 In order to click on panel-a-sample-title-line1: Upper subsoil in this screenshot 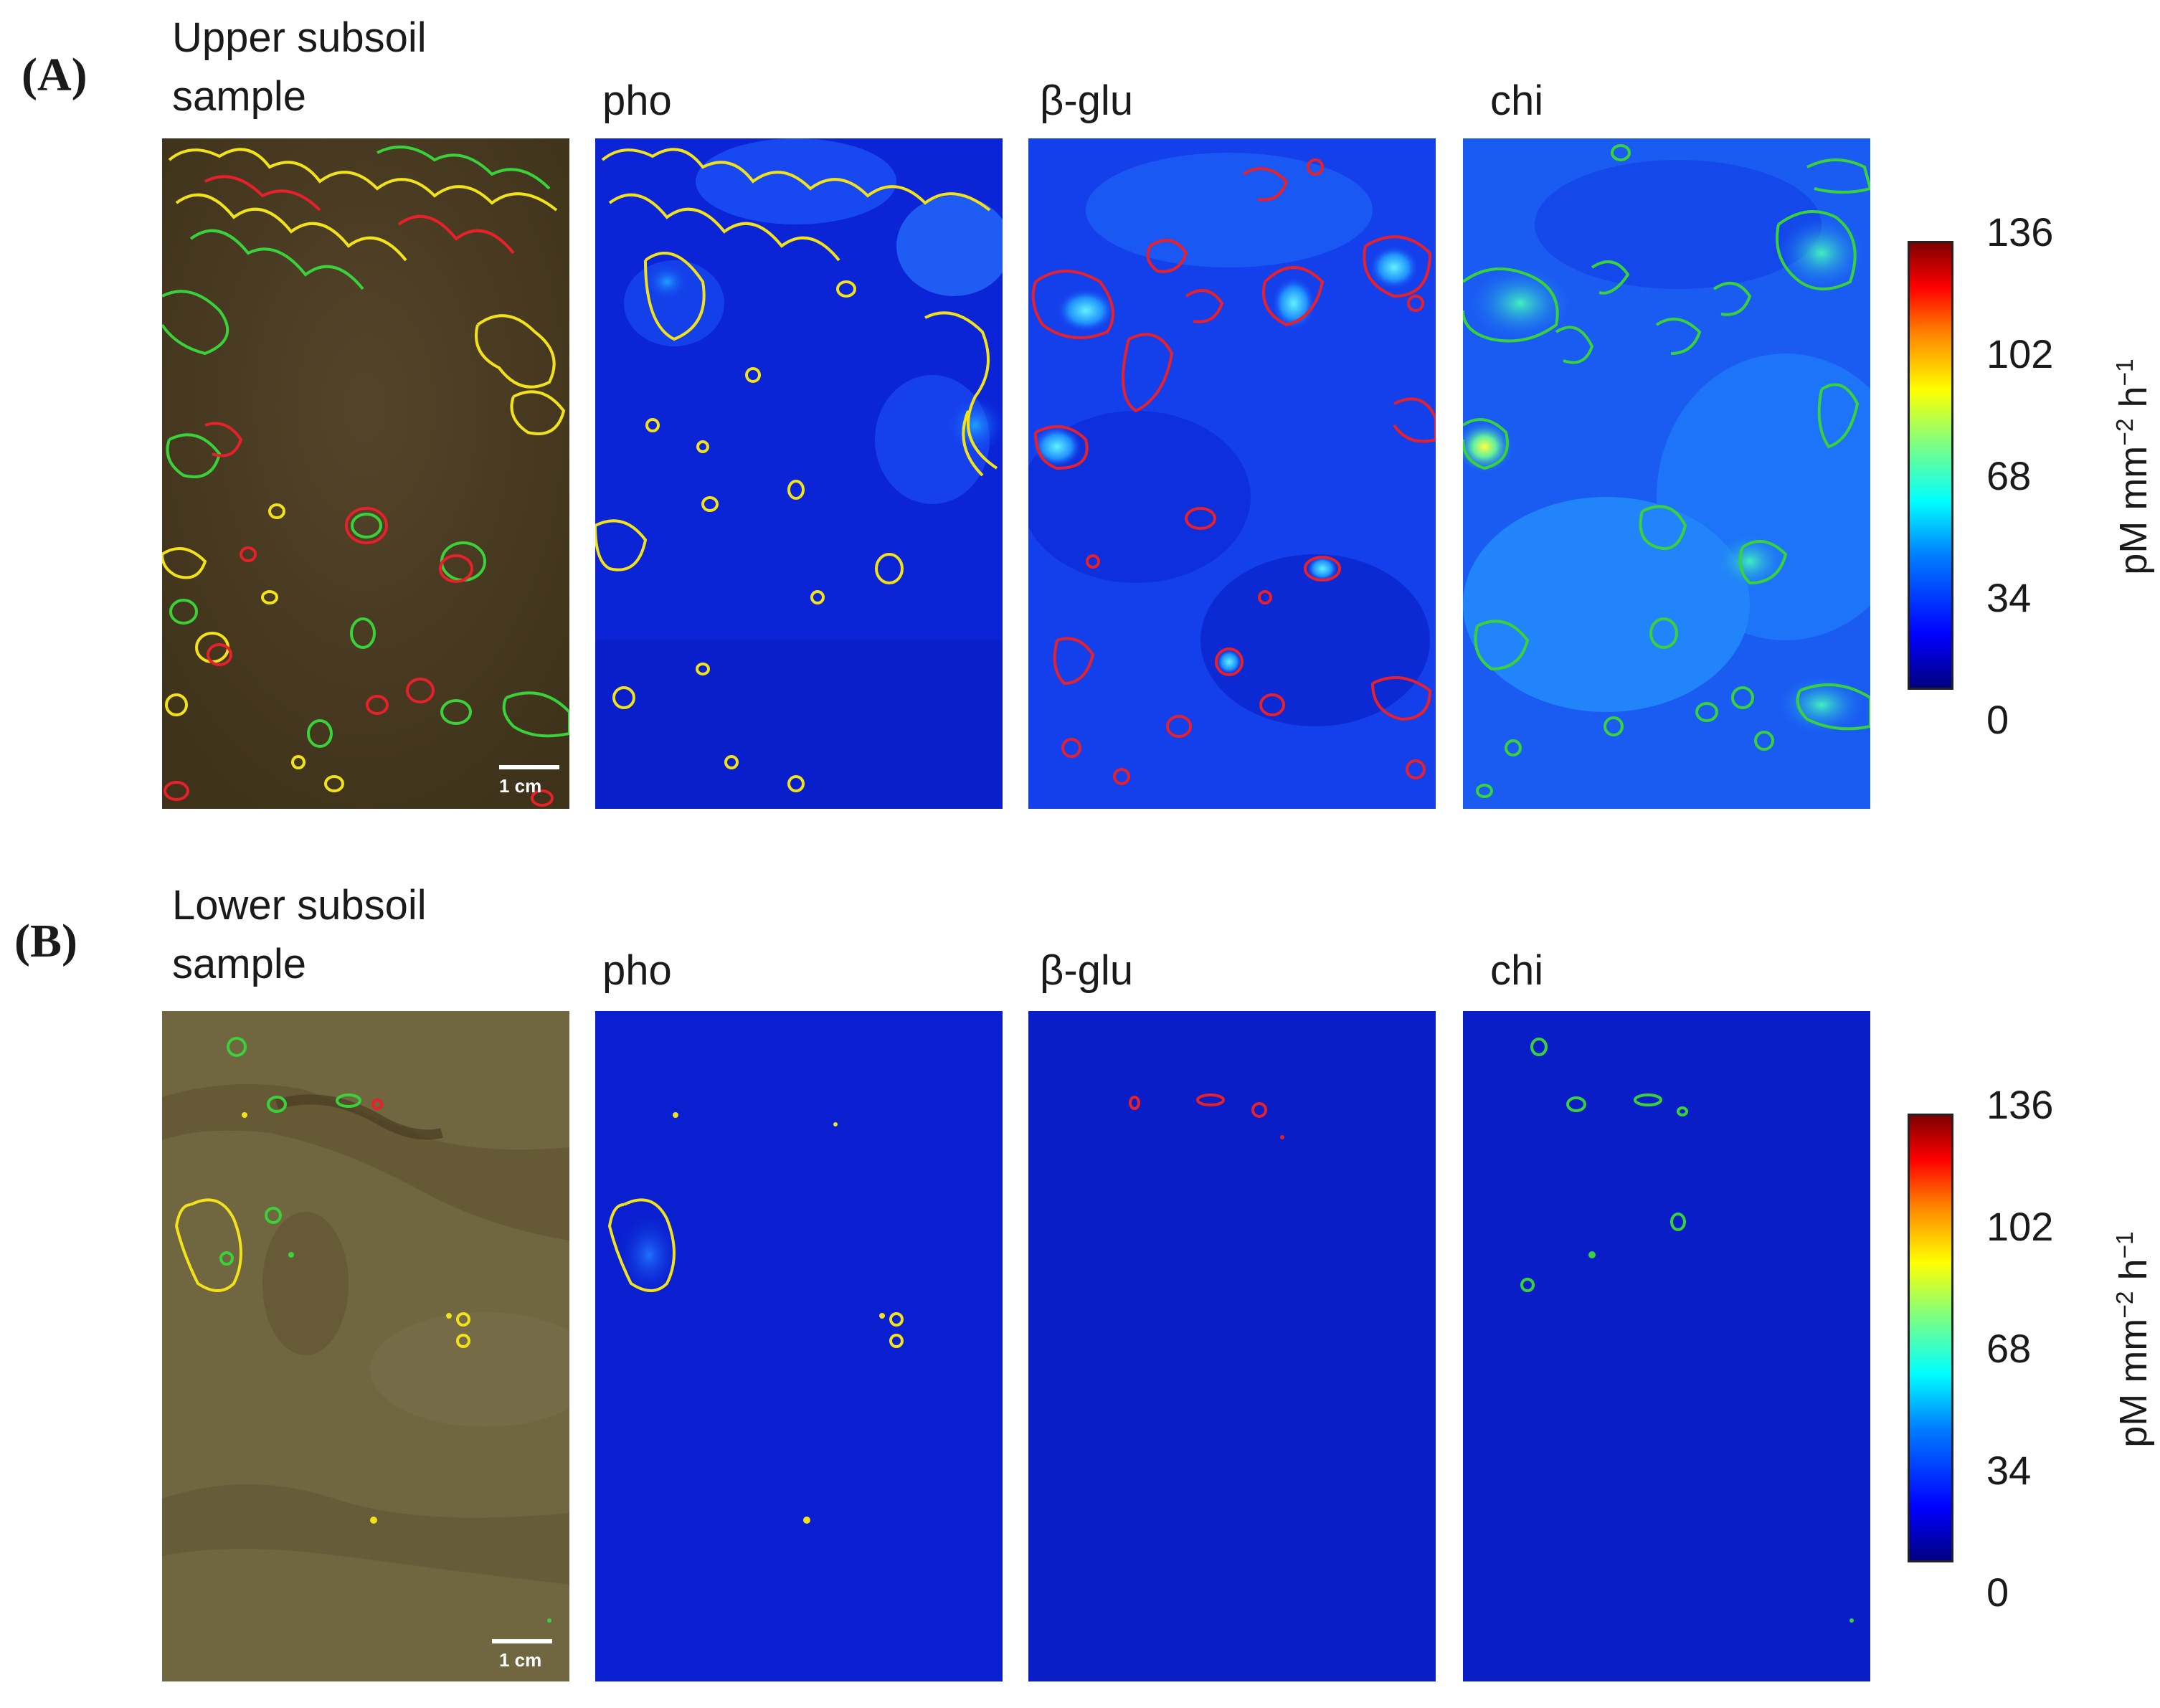, I will do `click(299, 37)`.